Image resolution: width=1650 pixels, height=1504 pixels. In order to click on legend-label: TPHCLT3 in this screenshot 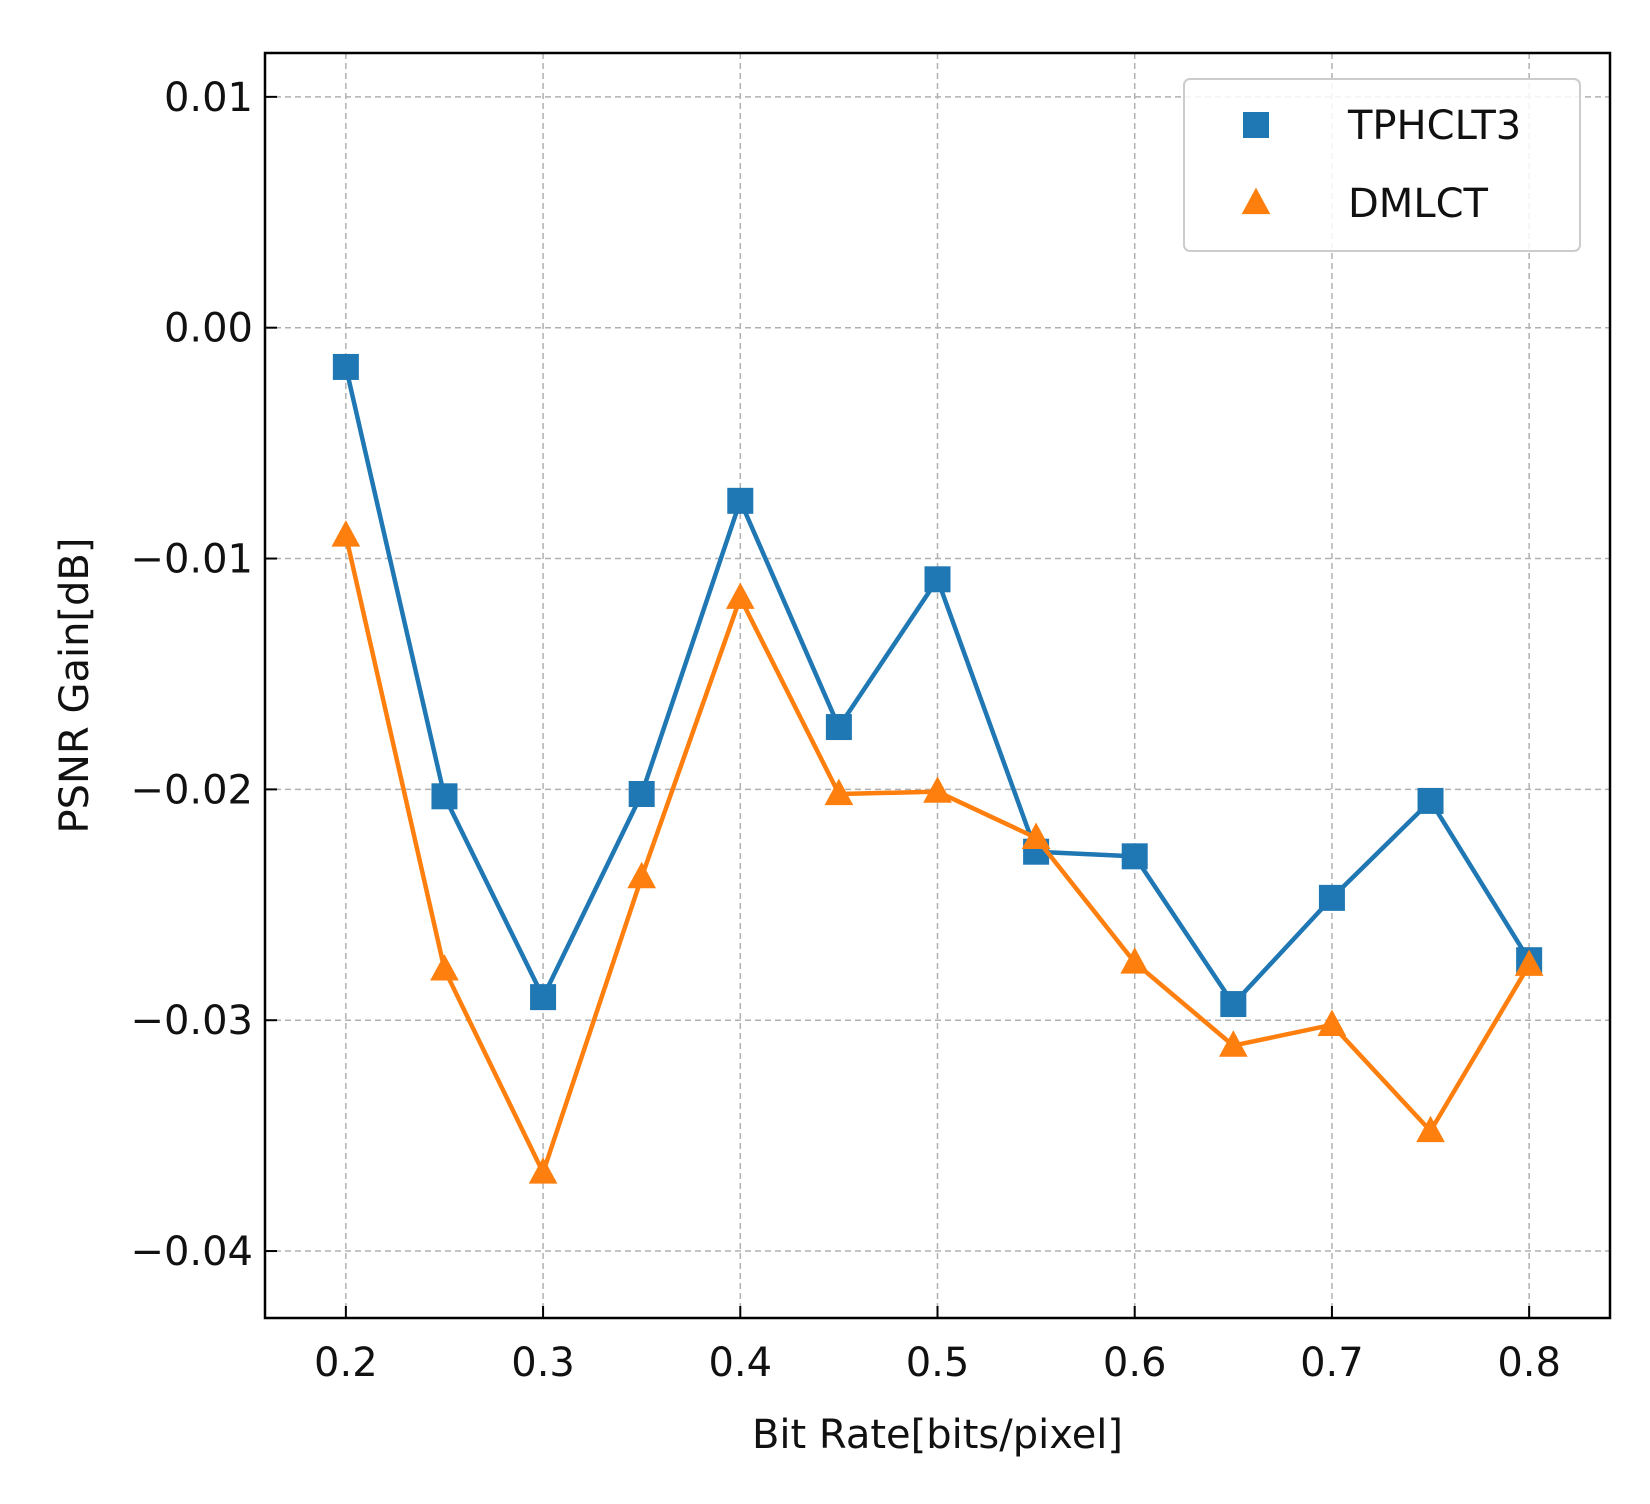, I will do `click(1434, 126)`.